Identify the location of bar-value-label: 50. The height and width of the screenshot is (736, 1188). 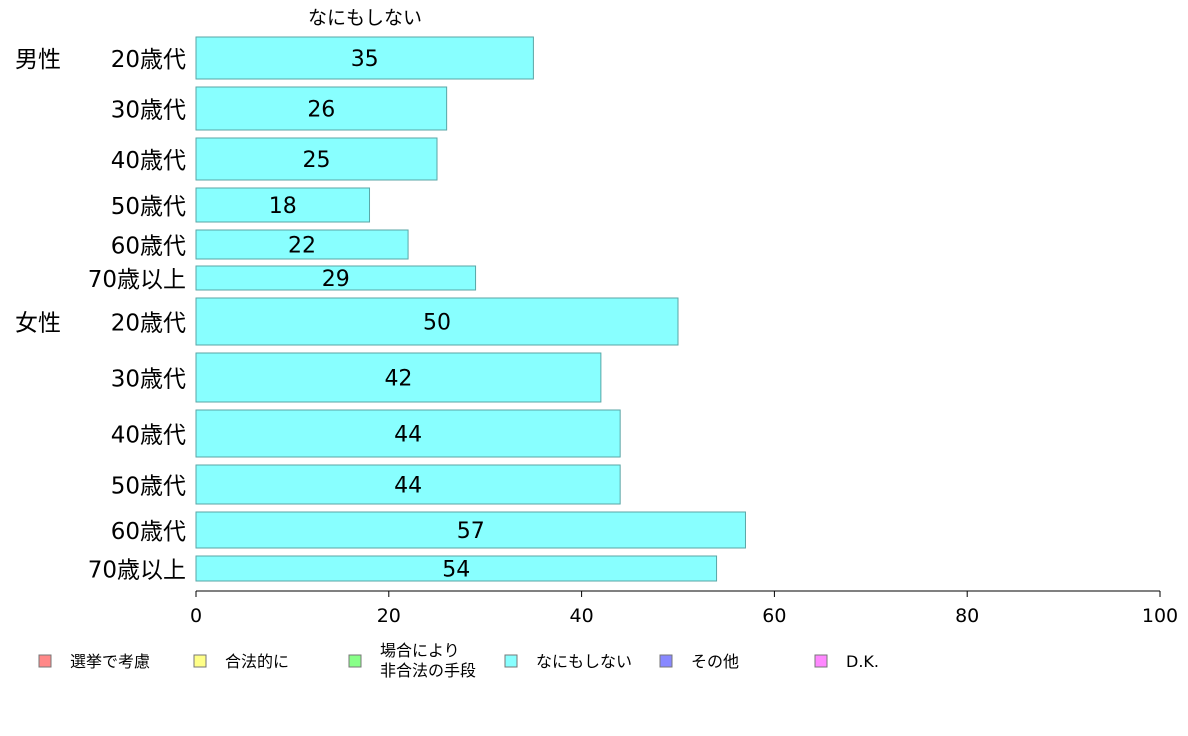
(437, 323).